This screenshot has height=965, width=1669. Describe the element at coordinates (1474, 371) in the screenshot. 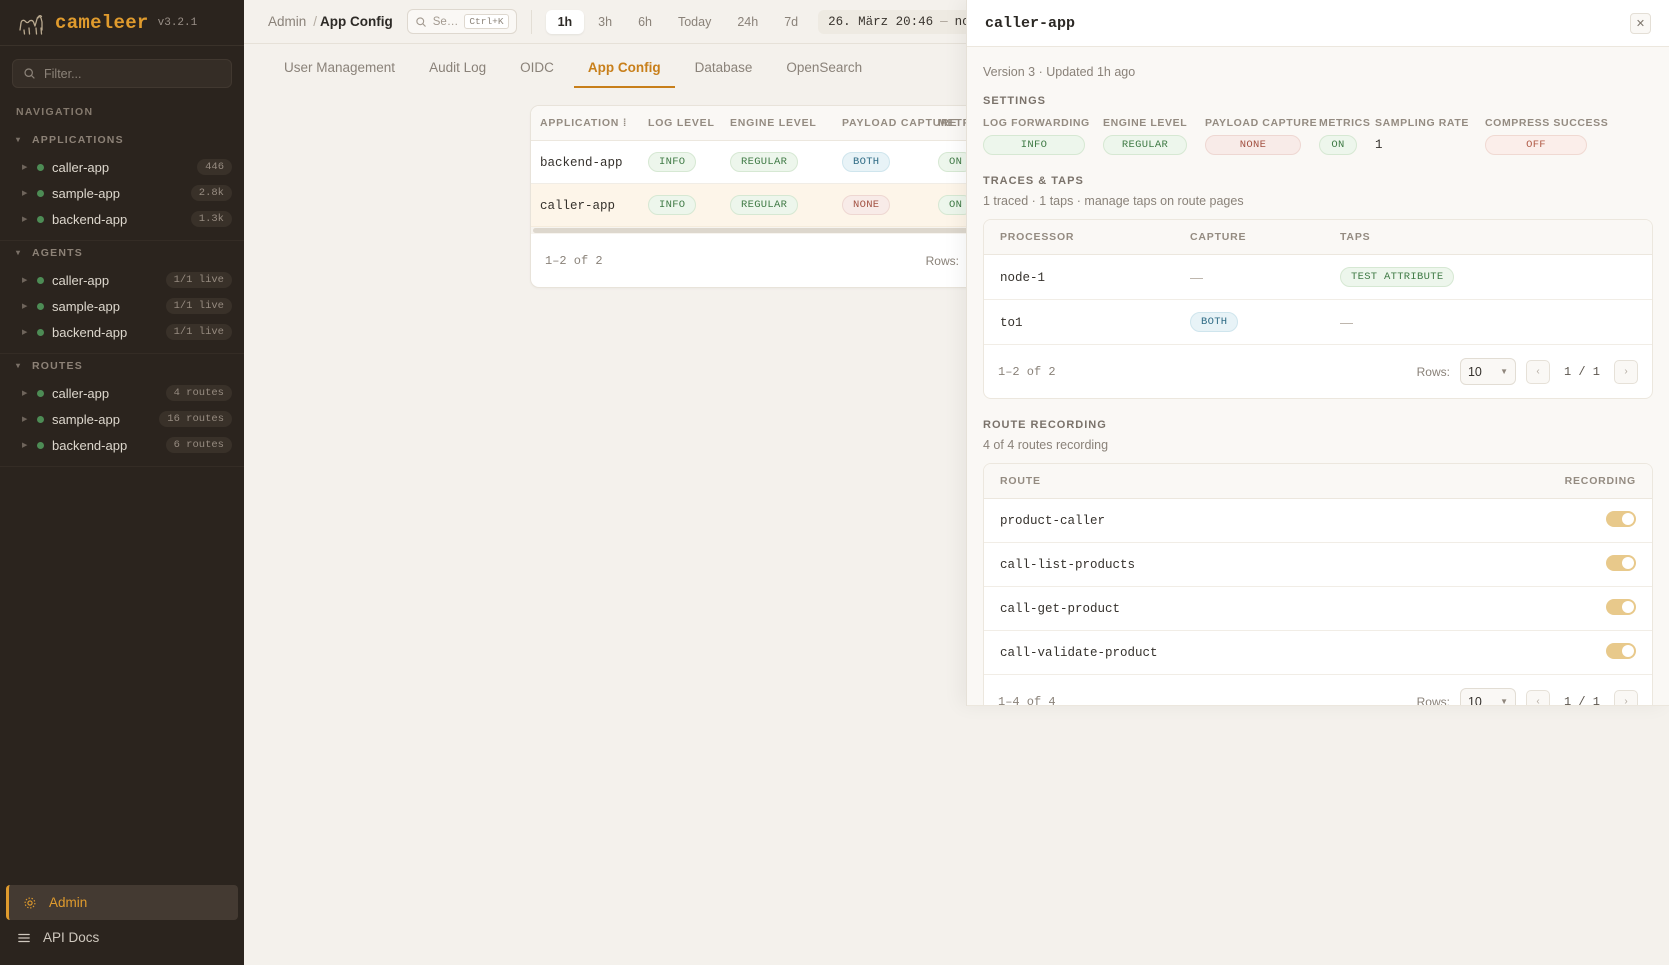

I see `traces-rows-value: 10` at that location.